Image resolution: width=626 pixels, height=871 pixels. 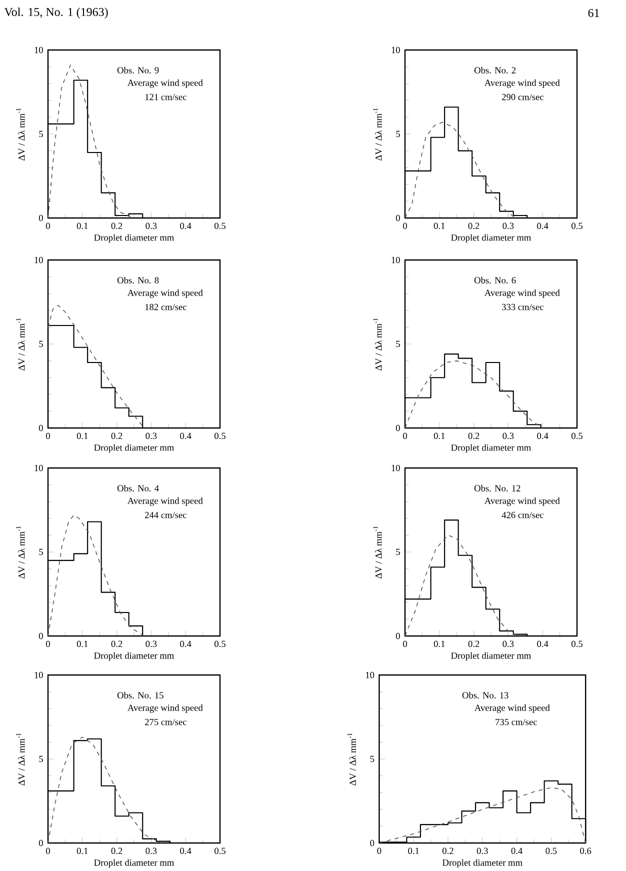 What do you see at coordinates (497, 488) in the screenshot?
I see `annotation: Obs. No. 12` at bounding box center [497, 488].